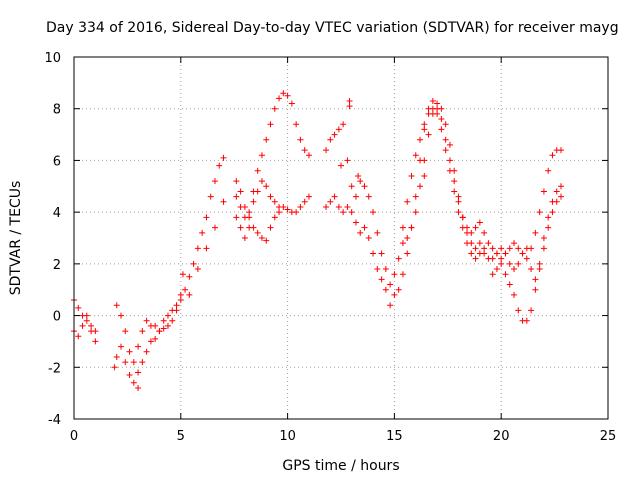  I want to click on y-tick-label: -4, so click(54, 420).